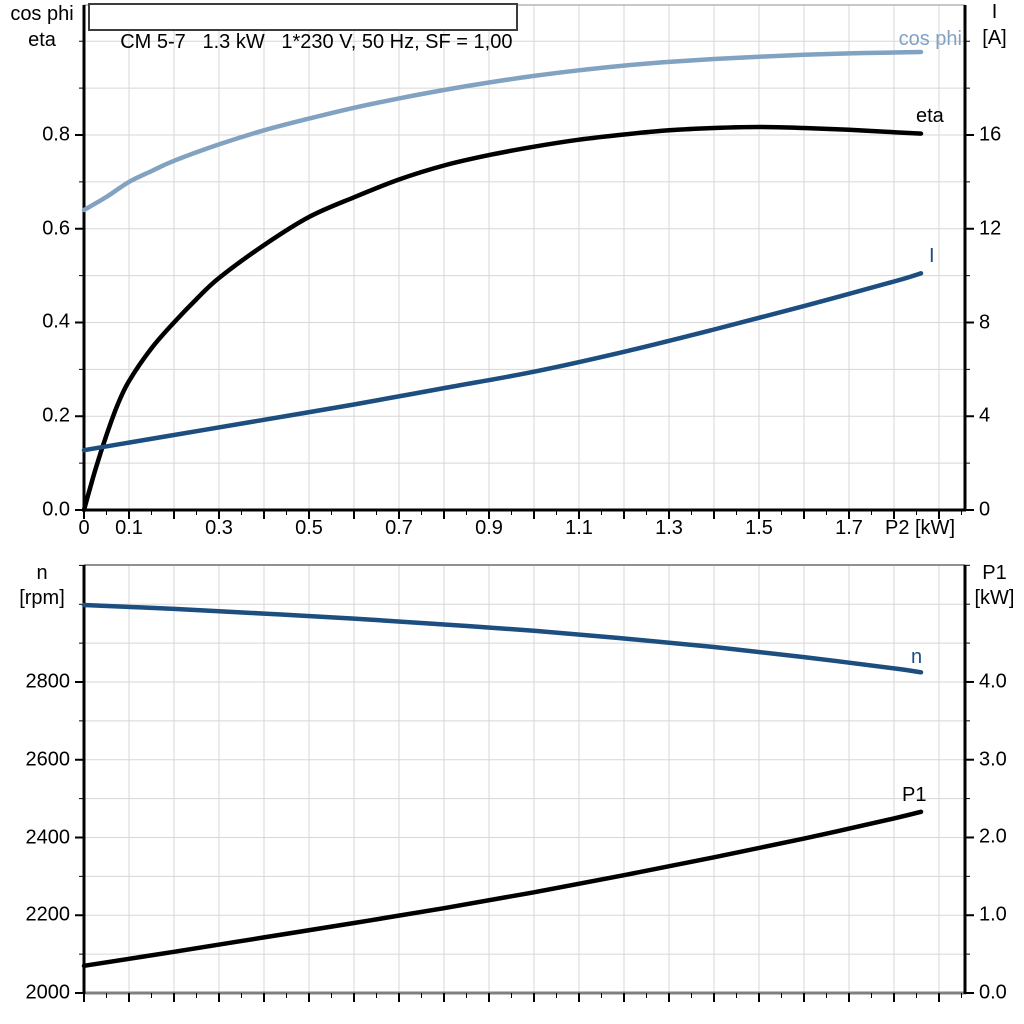  I want to click on power-curve-label: P1, so click(914, 795).